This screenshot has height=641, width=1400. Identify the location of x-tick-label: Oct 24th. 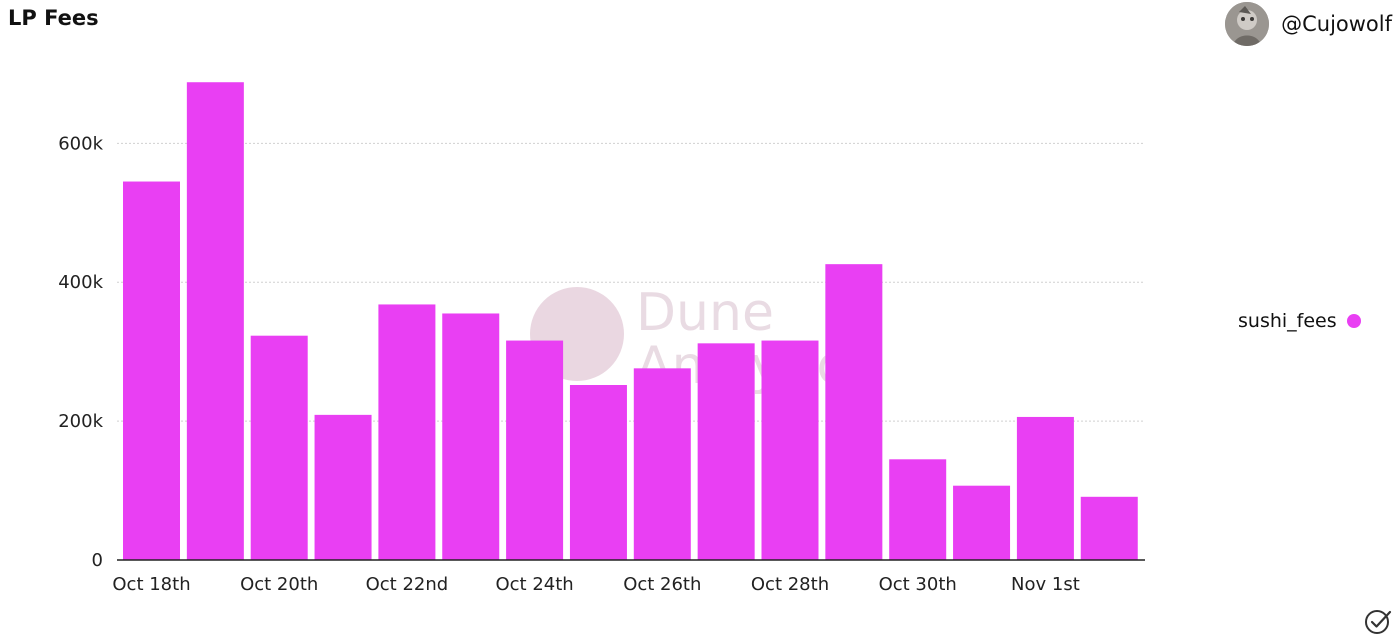
(534, 584).